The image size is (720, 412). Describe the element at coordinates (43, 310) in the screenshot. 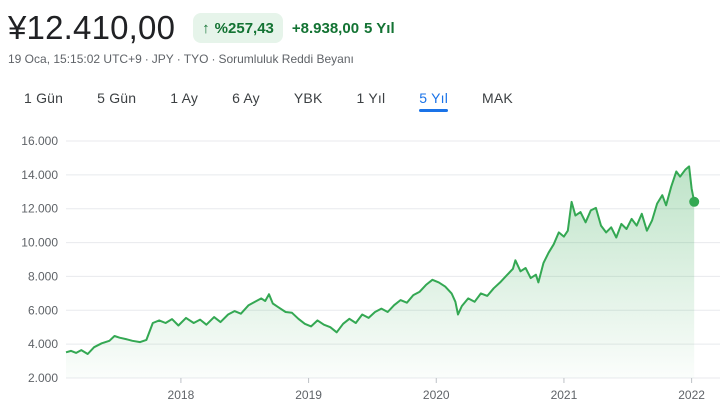

I see `y-tick-label: 6.000` at that location.